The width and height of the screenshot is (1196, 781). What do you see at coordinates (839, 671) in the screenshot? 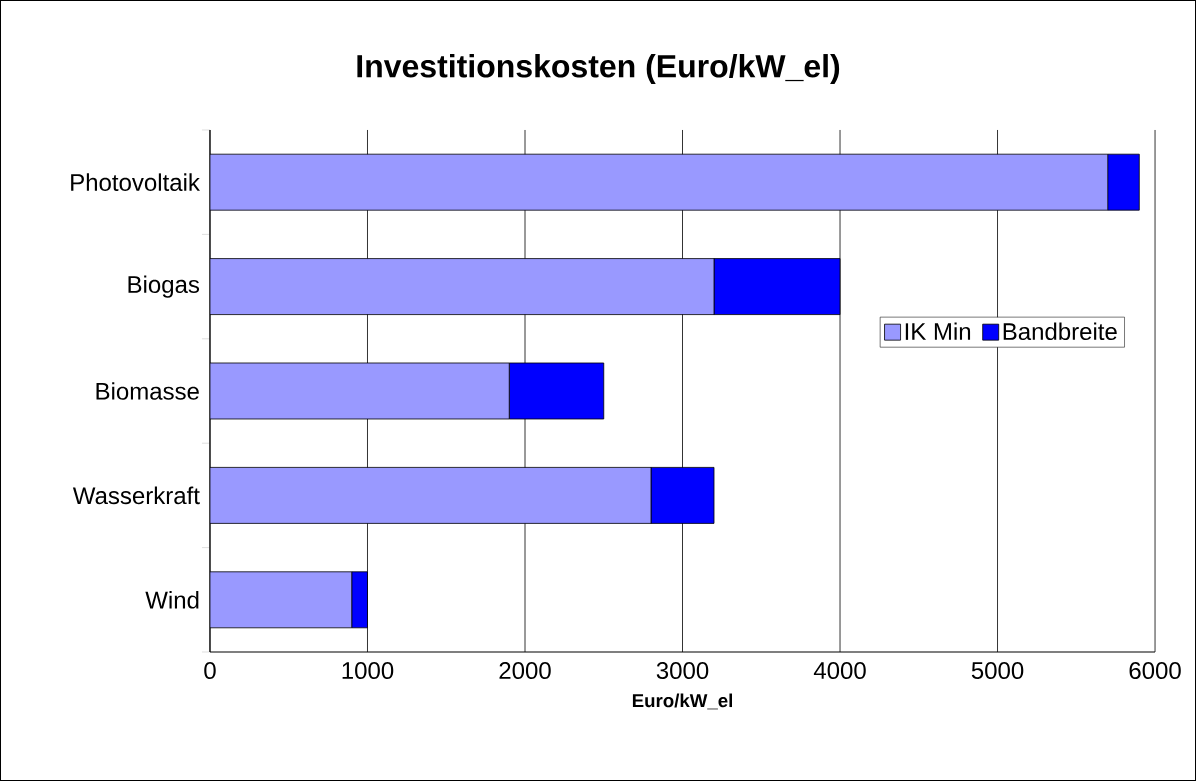
I see `x-tick-label: 4000` at bounding box center [839, 671].